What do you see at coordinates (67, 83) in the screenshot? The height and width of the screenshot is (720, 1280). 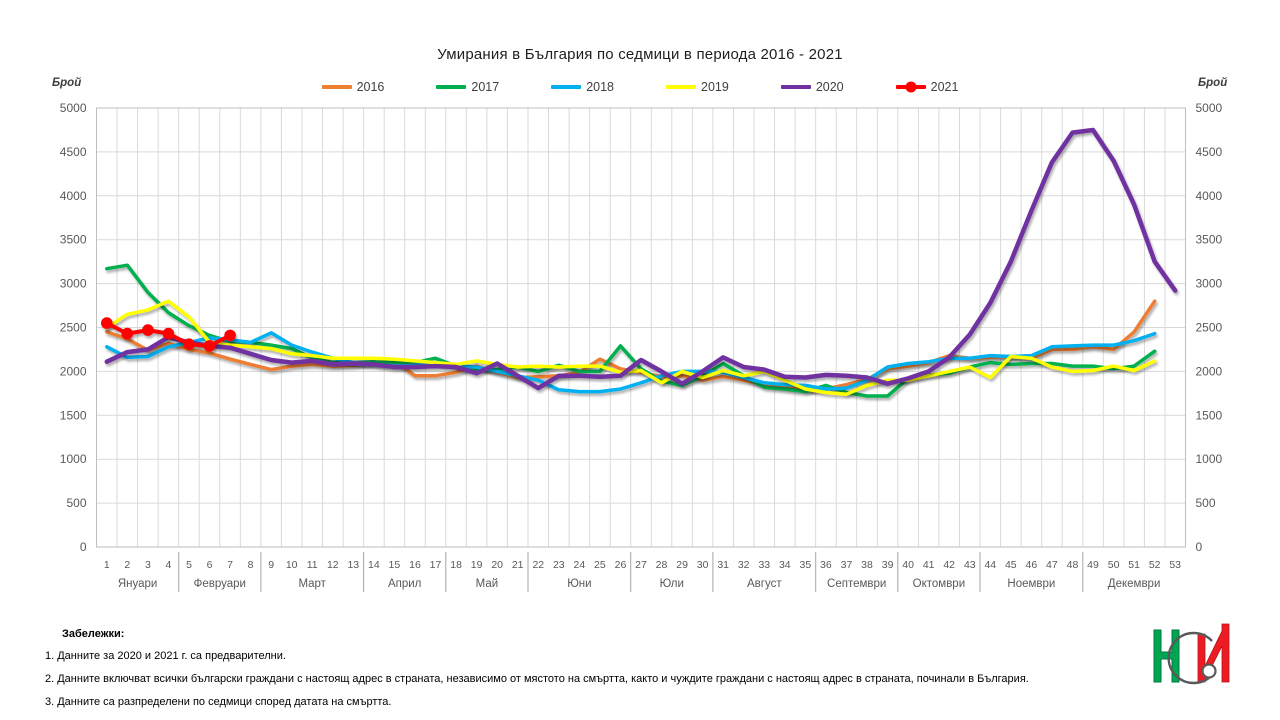 I see `y-axis-left-label: Брой` at bounding box center [67, 83].